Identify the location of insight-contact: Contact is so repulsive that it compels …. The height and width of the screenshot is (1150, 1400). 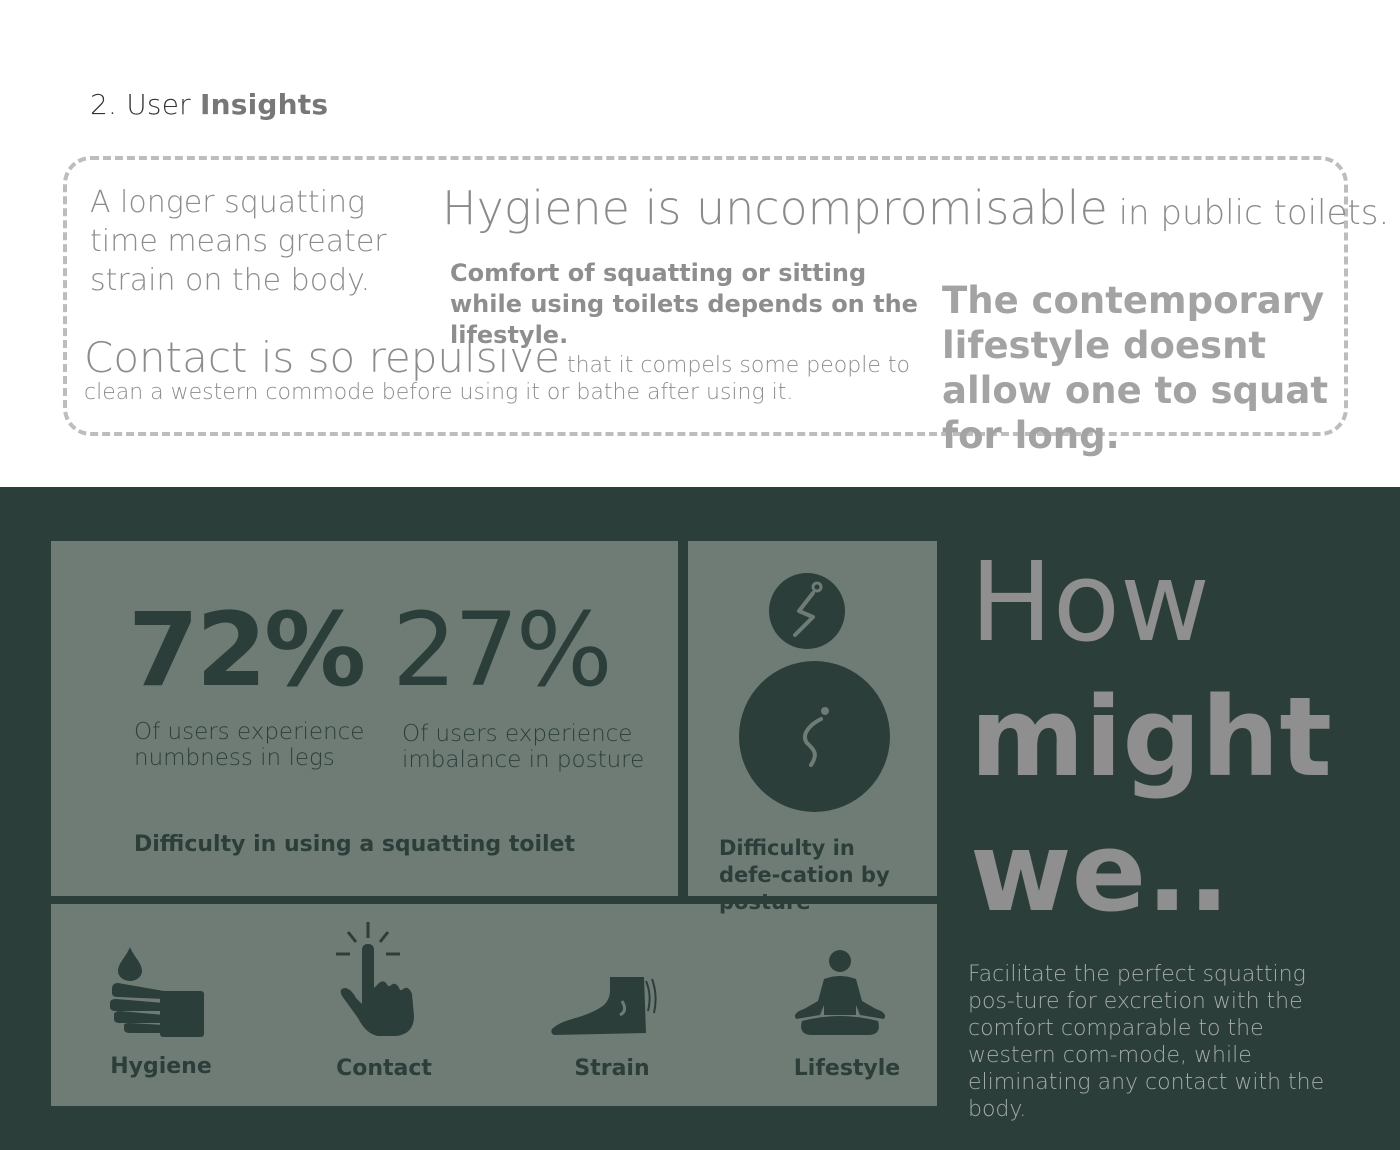
(509, 371).